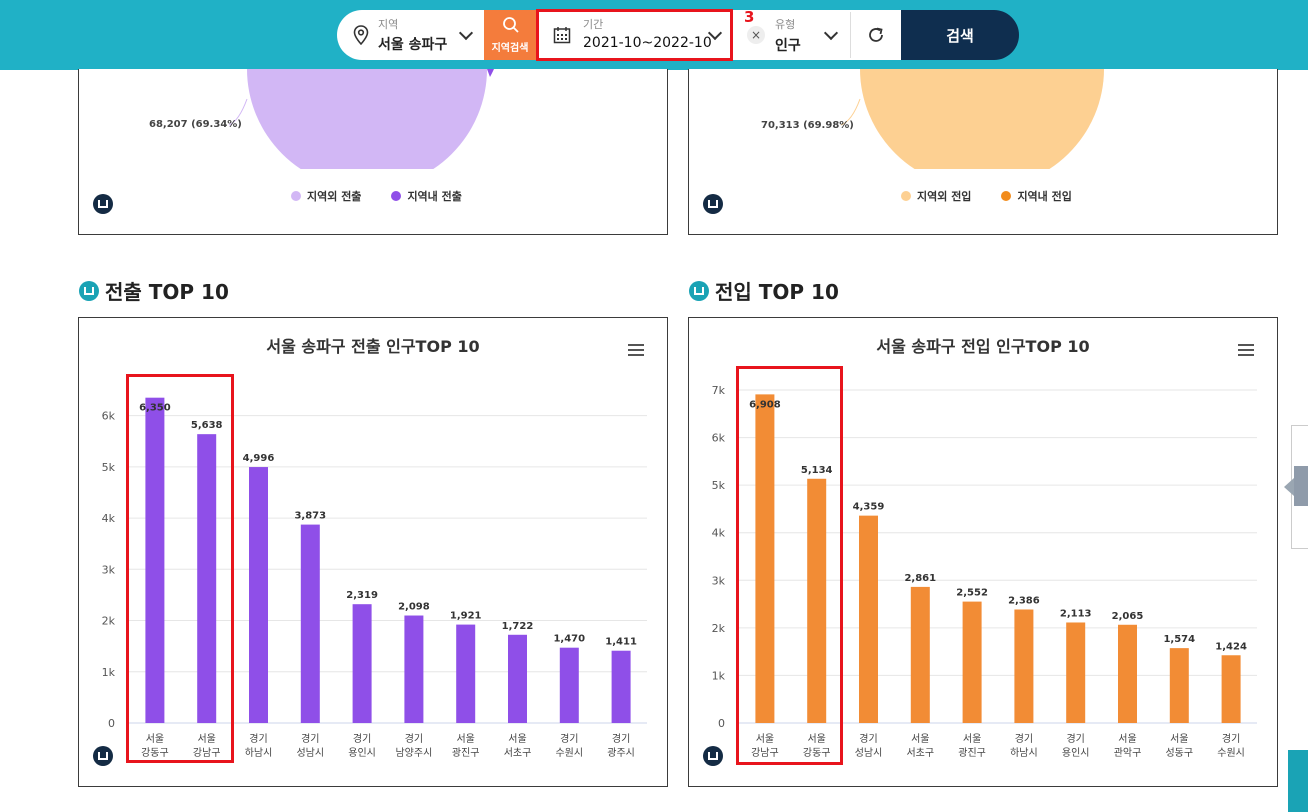  What do you see at coordinates (788, 46) in the screenshot?
I see `type-value: 인구` at bounding box center [788, 46].